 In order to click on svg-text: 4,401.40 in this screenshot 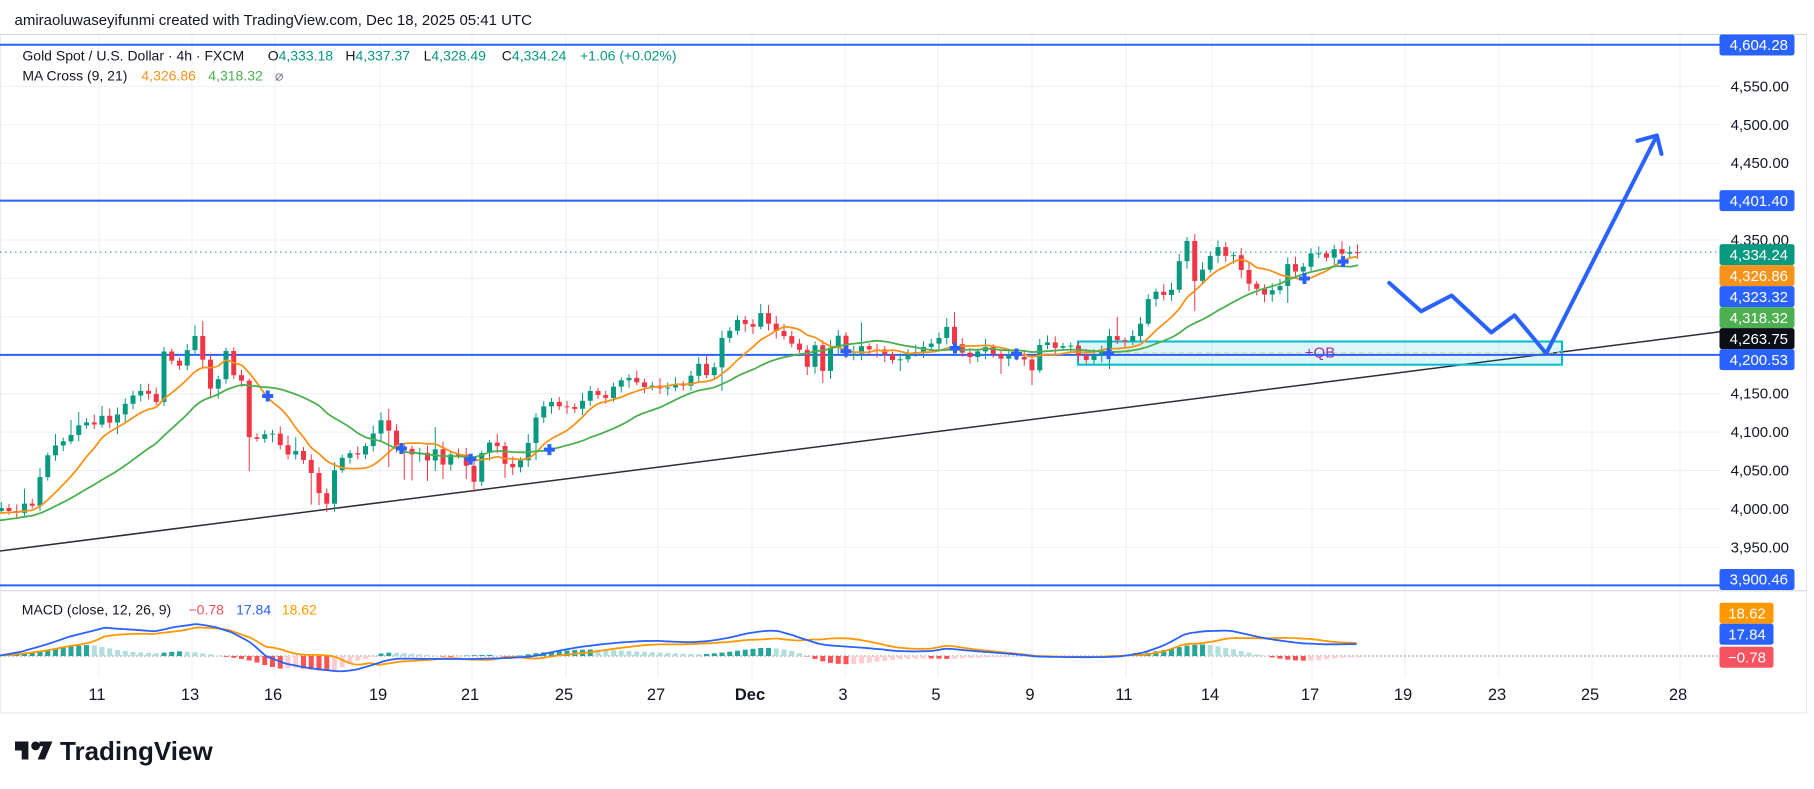, I will do `click(1759, 201)`.